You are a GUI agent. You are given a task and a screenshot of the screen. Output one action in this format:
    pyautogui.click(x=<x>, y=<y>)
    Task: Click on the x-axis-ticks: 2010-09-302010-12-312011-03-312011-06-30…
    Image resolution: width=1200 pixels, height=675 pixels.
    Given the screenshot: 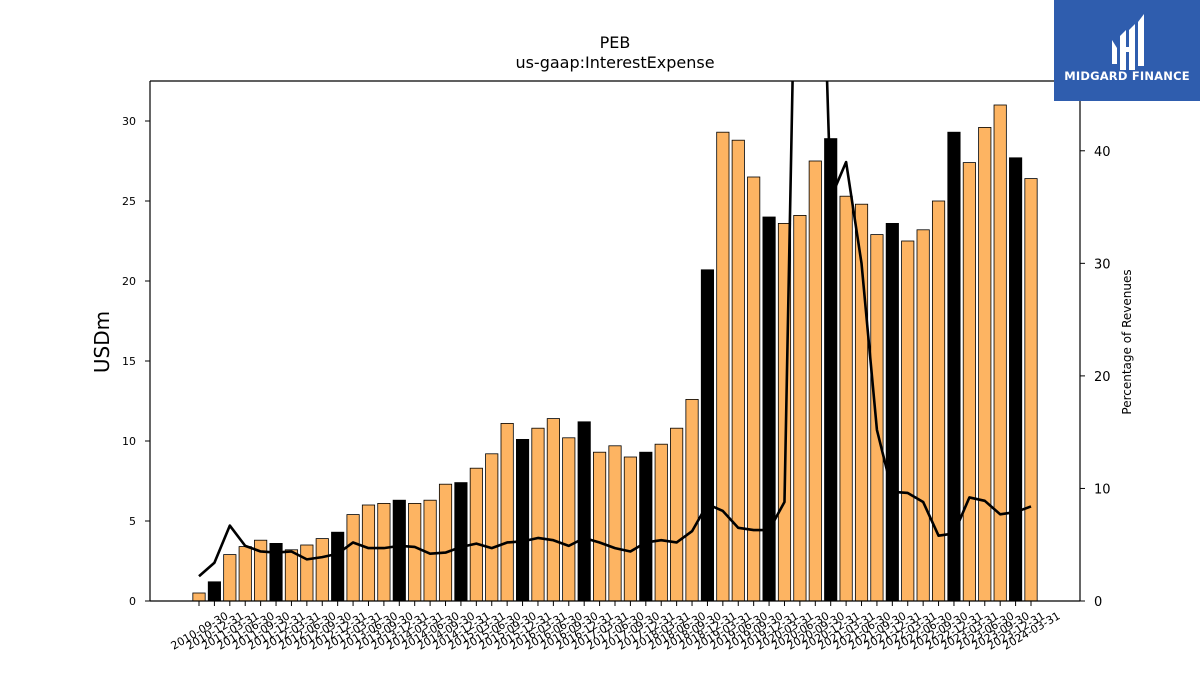 What is the action you would take?
    pyautogui.click(x=616, y=627)
    